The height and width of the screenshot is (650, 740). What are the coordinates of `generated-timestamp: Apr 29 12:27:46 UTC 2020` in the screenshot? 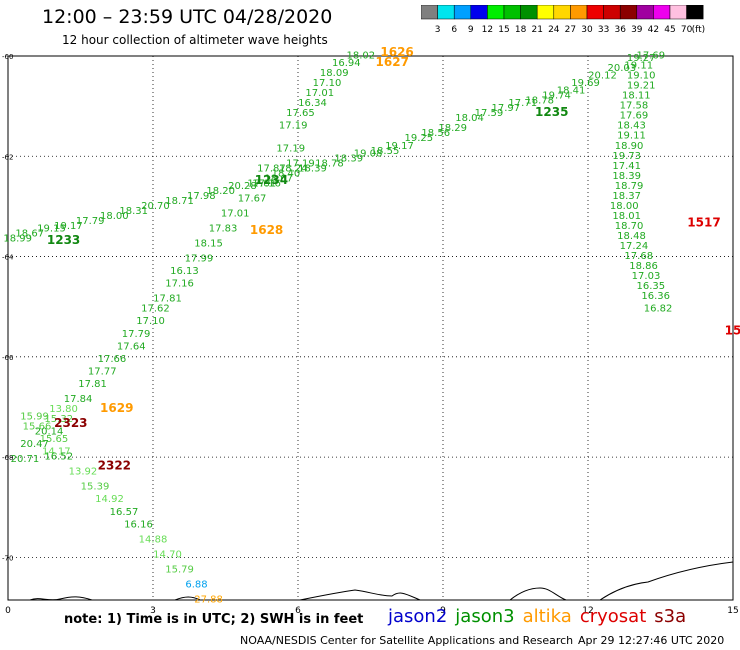 It's located at (651, 640).